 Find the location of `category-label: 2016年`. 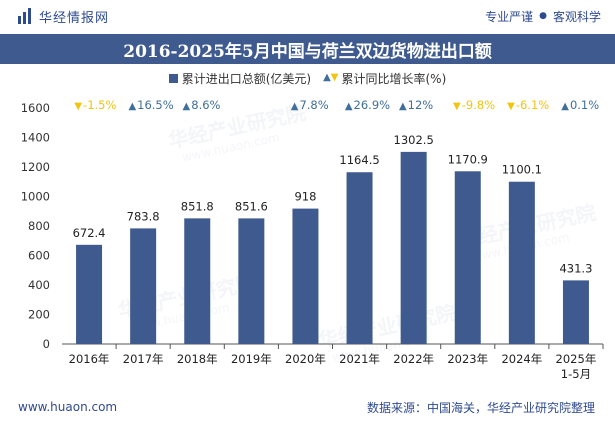

category-label: 2016年 is located at coordinates (89, 359).